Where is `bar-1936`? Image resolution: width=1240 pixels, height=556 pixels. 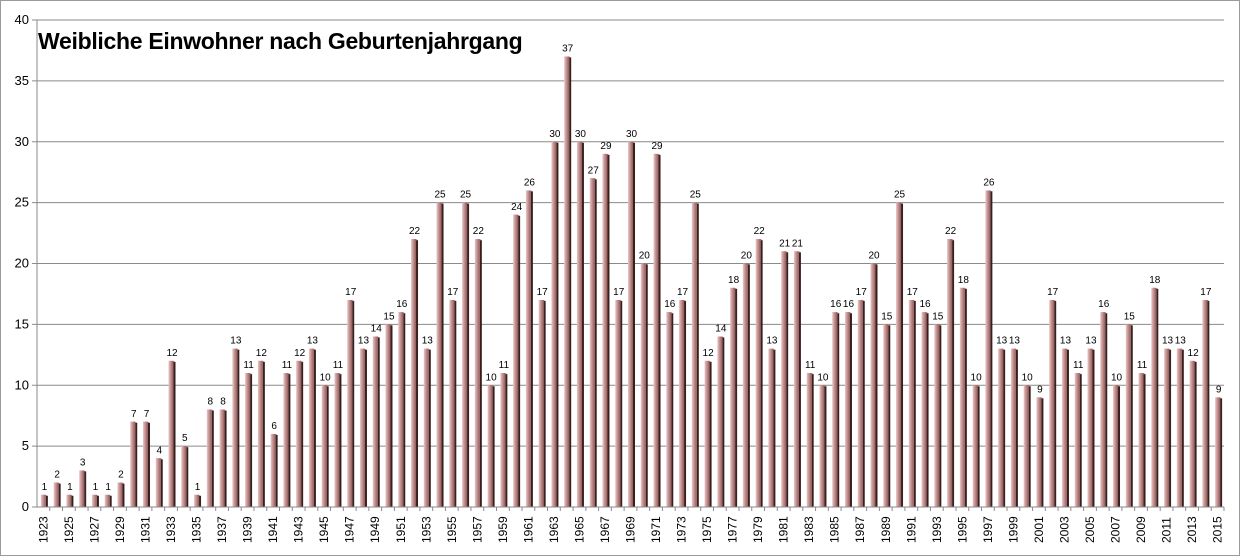 bar-1936 is located at coordinates (210, 458).